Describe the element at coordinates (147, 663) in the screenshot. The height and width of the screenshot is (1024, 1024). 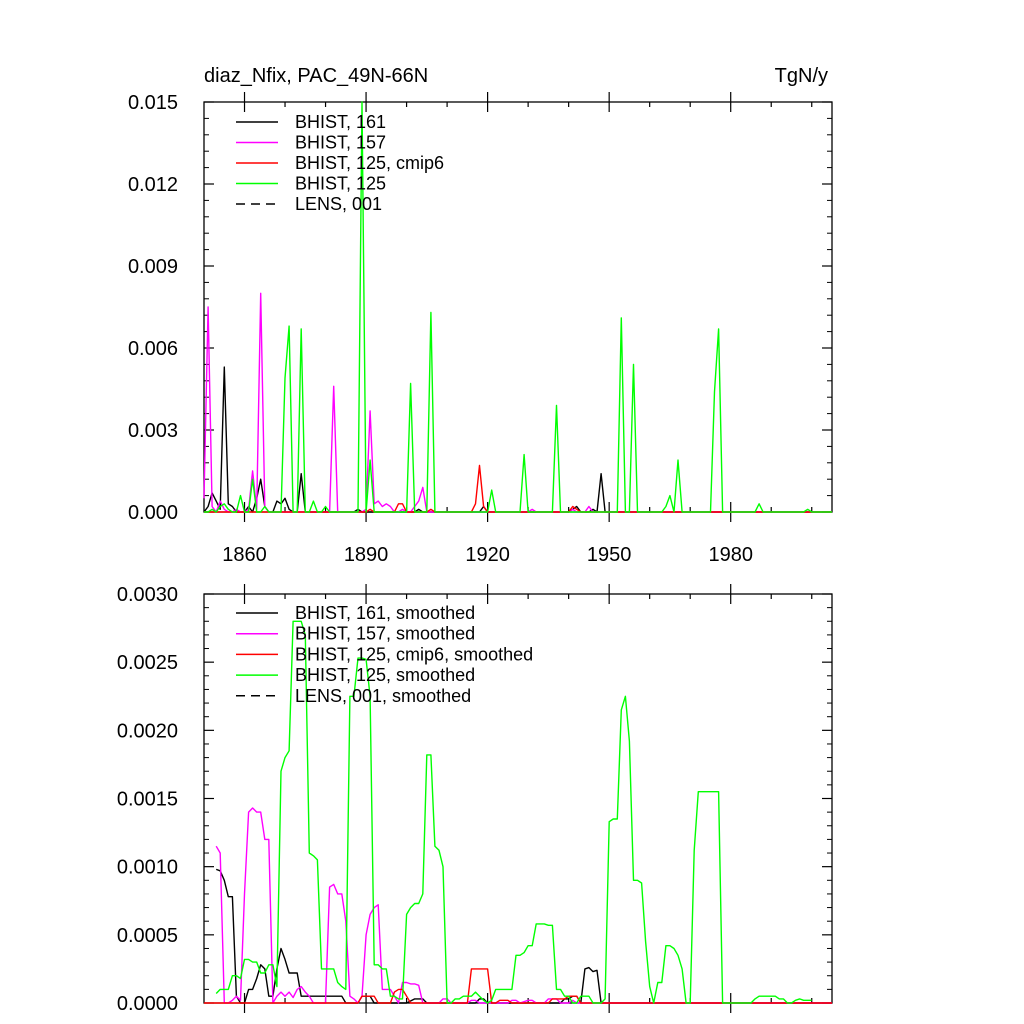
I see `y-tick-label: 0.0025` at that location.